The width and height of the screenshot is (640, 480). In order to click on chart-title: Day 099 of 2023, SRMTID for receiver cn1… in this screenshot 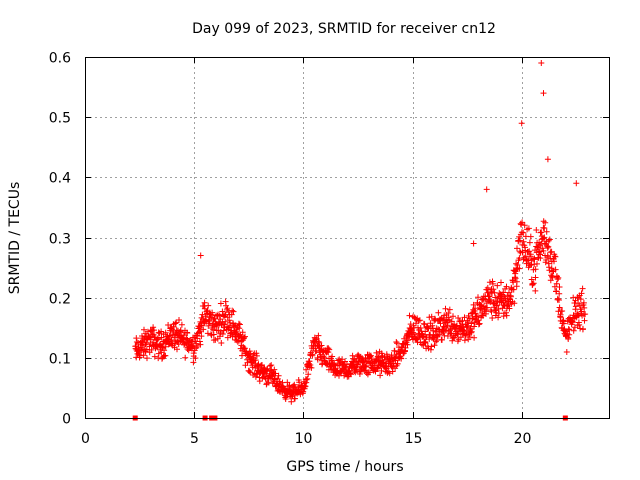, I will do `click(344, 29)`.